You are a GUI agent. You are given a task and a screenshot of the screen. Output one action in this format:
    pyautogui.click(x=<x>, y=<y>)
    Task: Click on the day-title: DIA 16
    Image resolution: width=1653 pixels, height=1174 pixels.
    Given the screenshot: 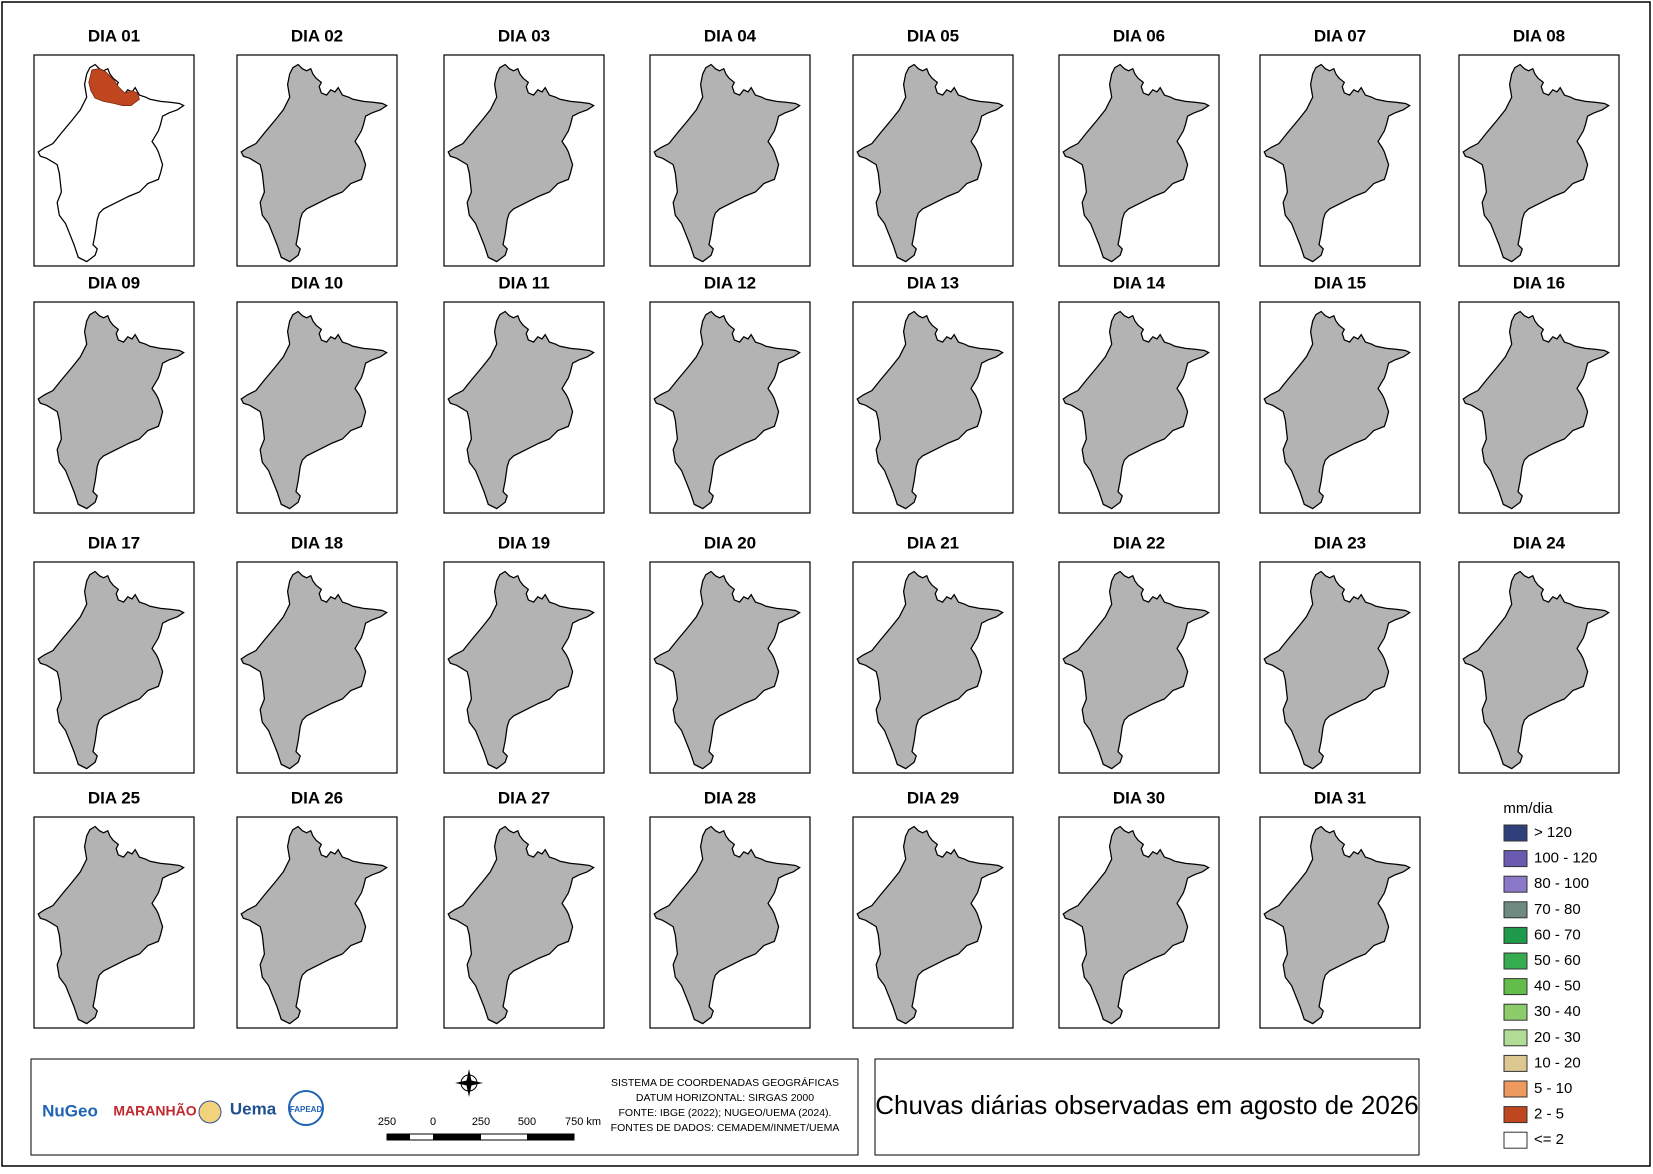 What is the action you would take?
    pyautogui.click(x=1539, y=282)
    